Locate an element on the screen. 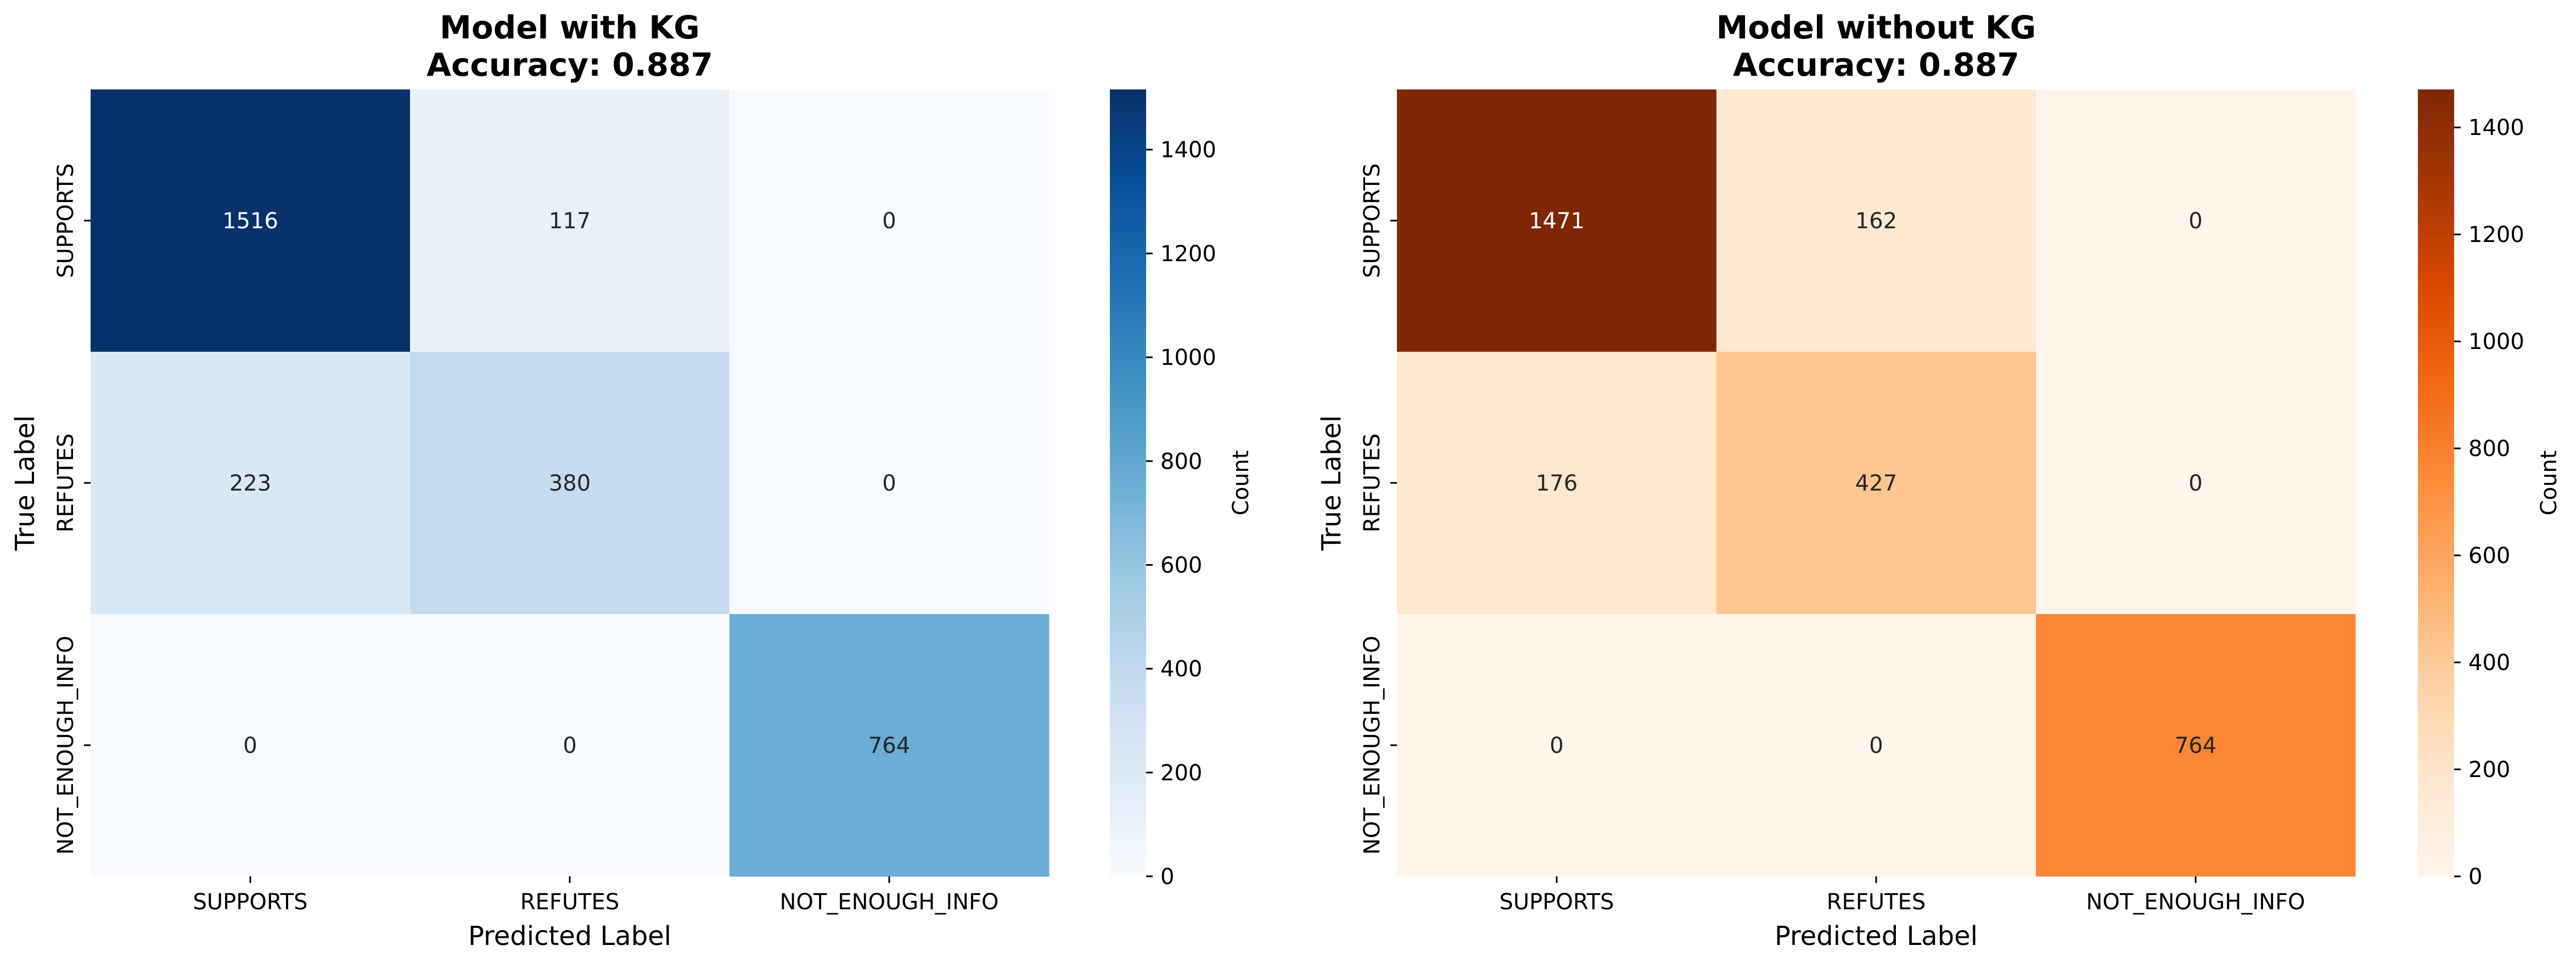 The width and height of the screenshot is (2576, 968). cell-value-label: 176 is located at coordinates (1557, 483).